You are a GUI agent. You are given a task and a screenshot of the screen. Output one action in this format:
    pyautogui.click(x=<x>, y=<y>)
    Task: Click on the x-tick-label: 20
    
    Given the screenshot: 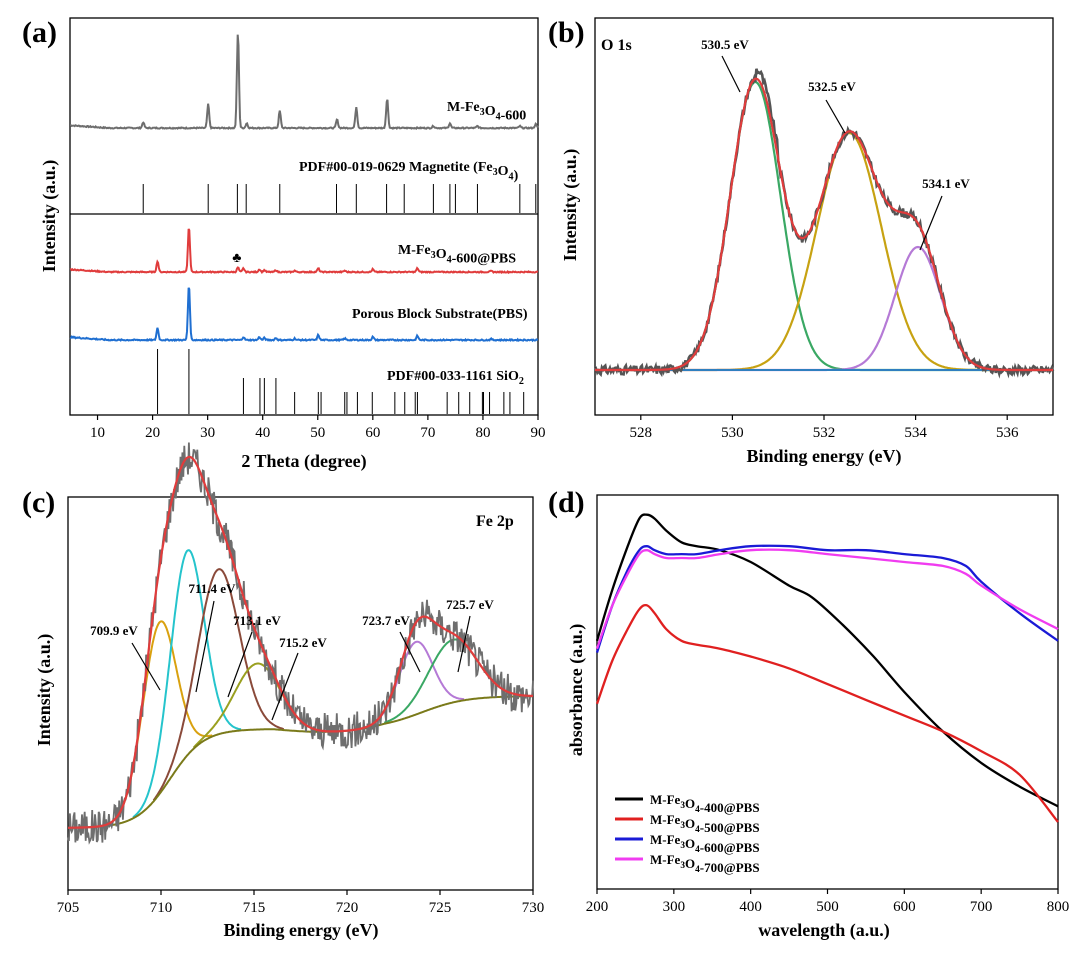 What is the action you would take?
    pyautogui.click(x=152, y=433)
    